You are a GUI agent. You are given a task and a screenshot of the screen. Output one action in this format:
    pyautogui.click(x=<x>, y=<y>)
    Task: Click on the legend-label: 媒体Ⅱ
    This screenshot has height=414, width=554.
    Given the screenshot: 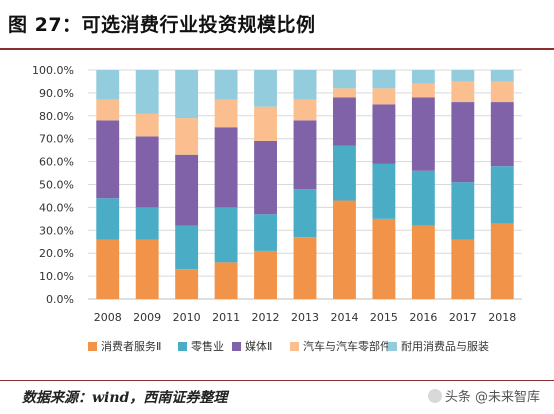 What is the action you would take?
    pyautogui.click(x=258, y=346)
    